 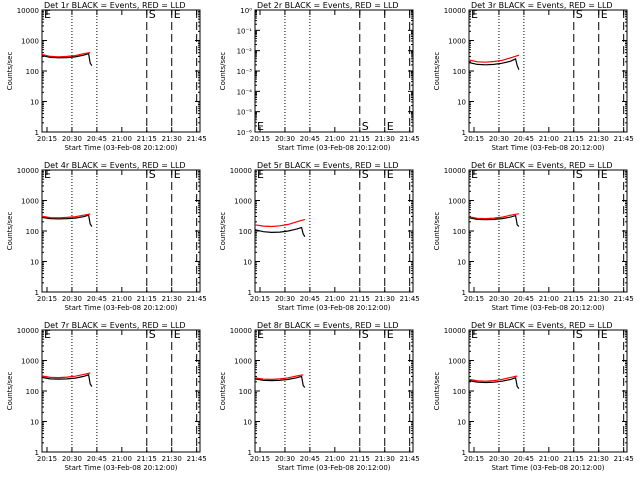 What do you see at coordinates (542, 325) in the screenshot?
I see `panel-title: Det 9r BLACK = Events, RED = LLD` at bounding box center [542, 325].